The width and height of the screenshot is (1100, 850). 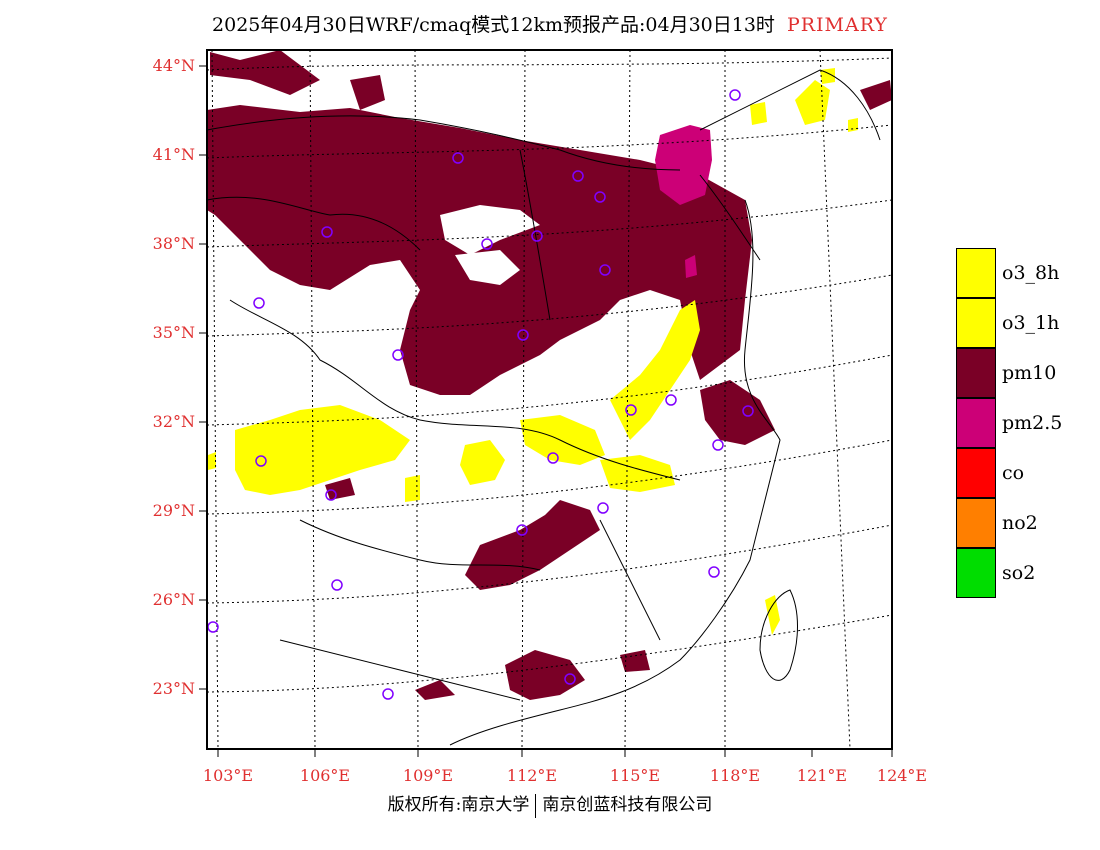 I want to click on legend-item-o3-8h: o3_8h, so click(x=1016, y=273).